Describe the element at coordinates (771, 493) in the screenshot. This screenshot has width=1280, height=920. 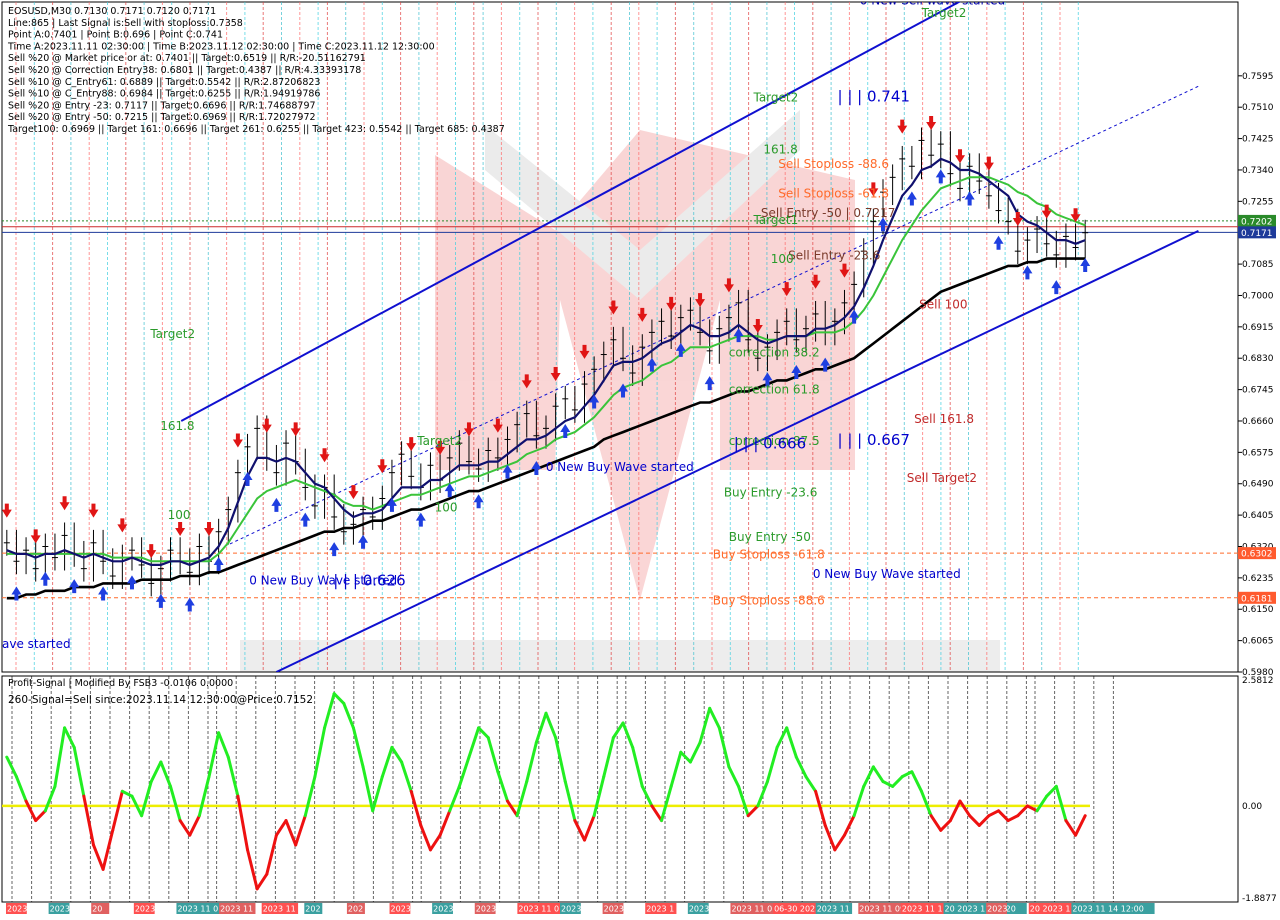
I see `annotation-label: Buy Entry -23.6` at that location.